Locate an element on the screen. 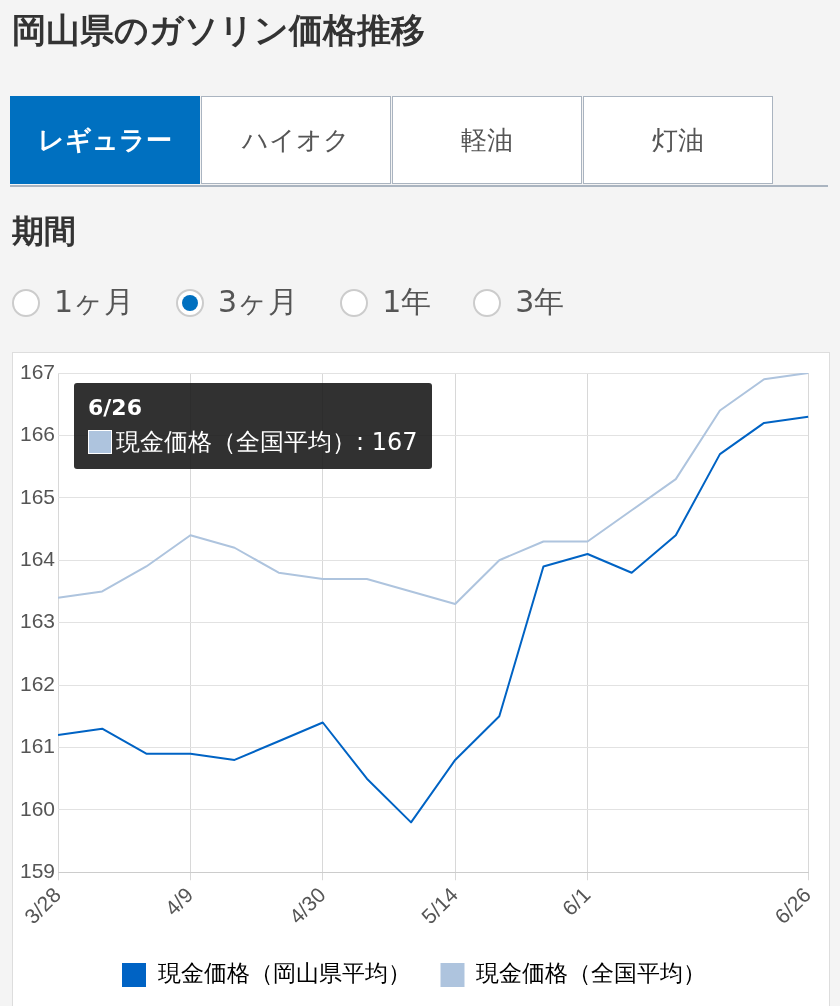 Image resolution: width=840 pixels, height=1006 pixels. text: 1年 is located at coordinates (407, 302).